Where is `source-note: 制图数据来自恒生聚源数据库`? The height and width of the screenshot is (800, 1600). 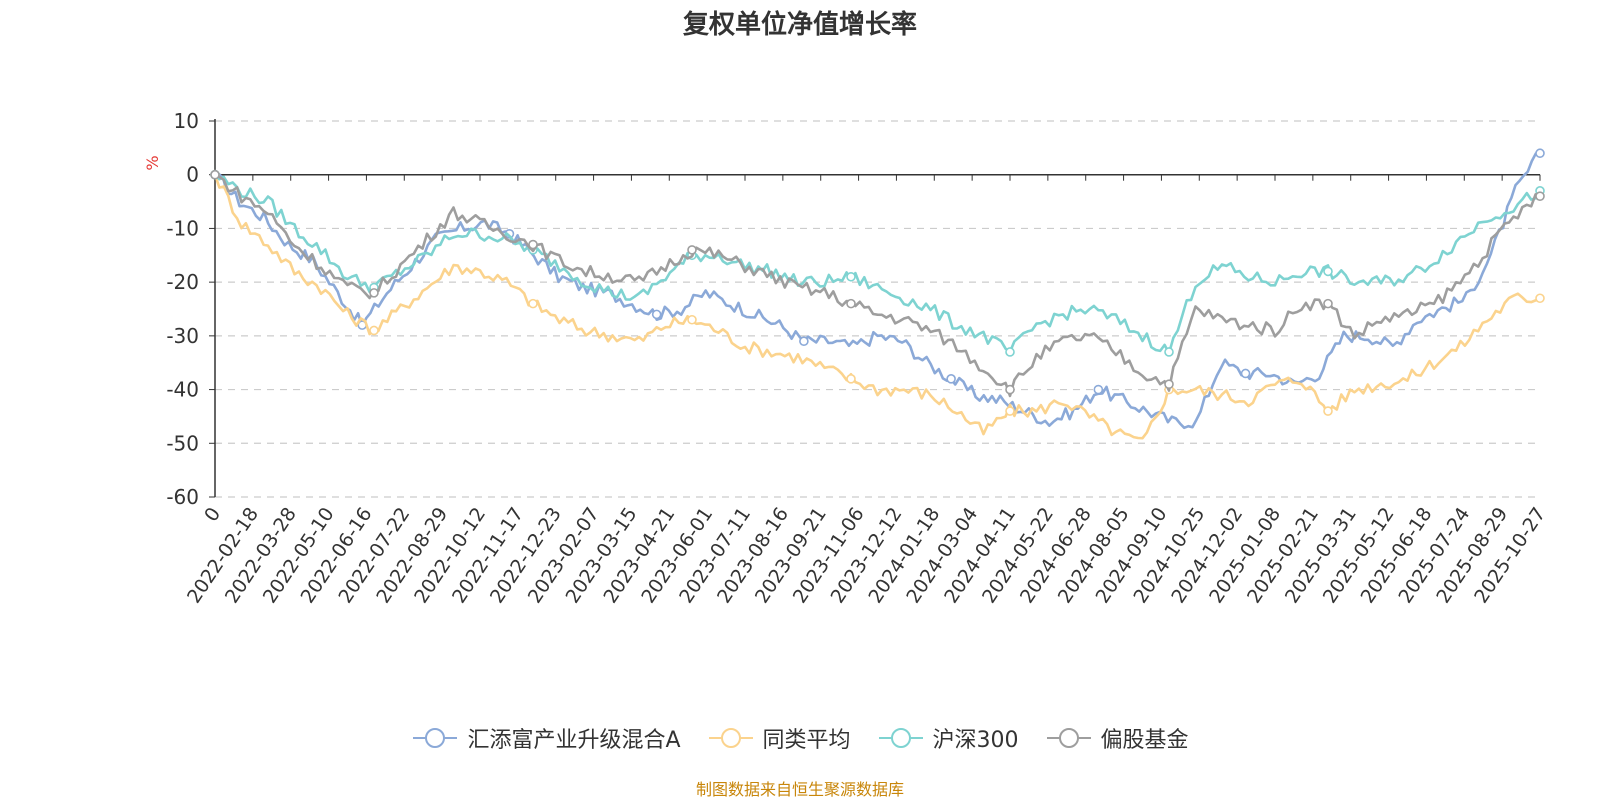
source-note: 制图数据来自恒生聚源数据库 is located at coordinates (799, 789).